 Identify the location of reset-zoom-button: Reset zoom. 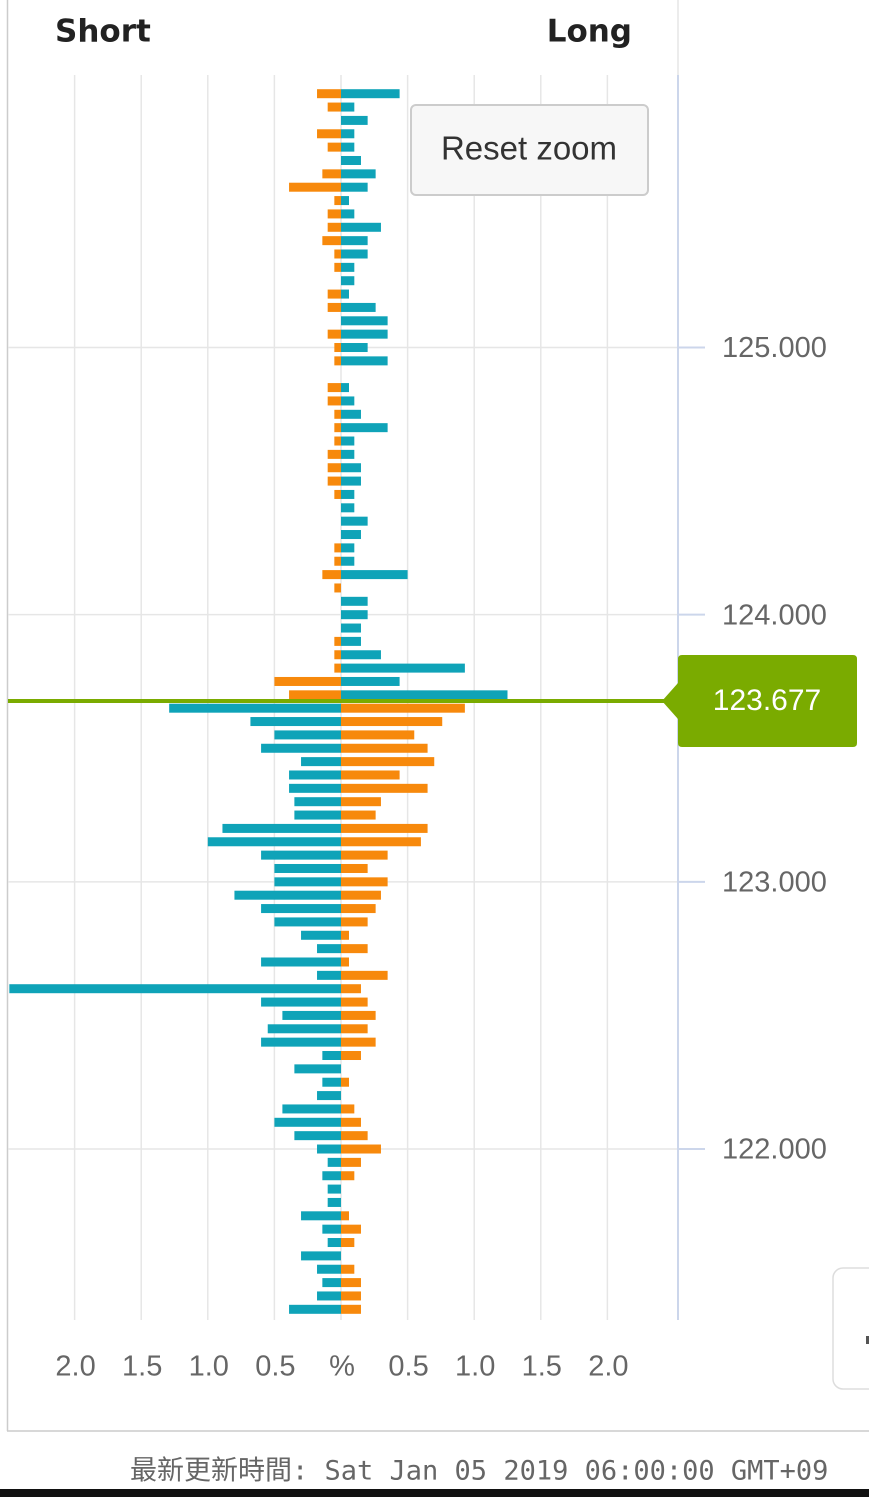
(529, 150).